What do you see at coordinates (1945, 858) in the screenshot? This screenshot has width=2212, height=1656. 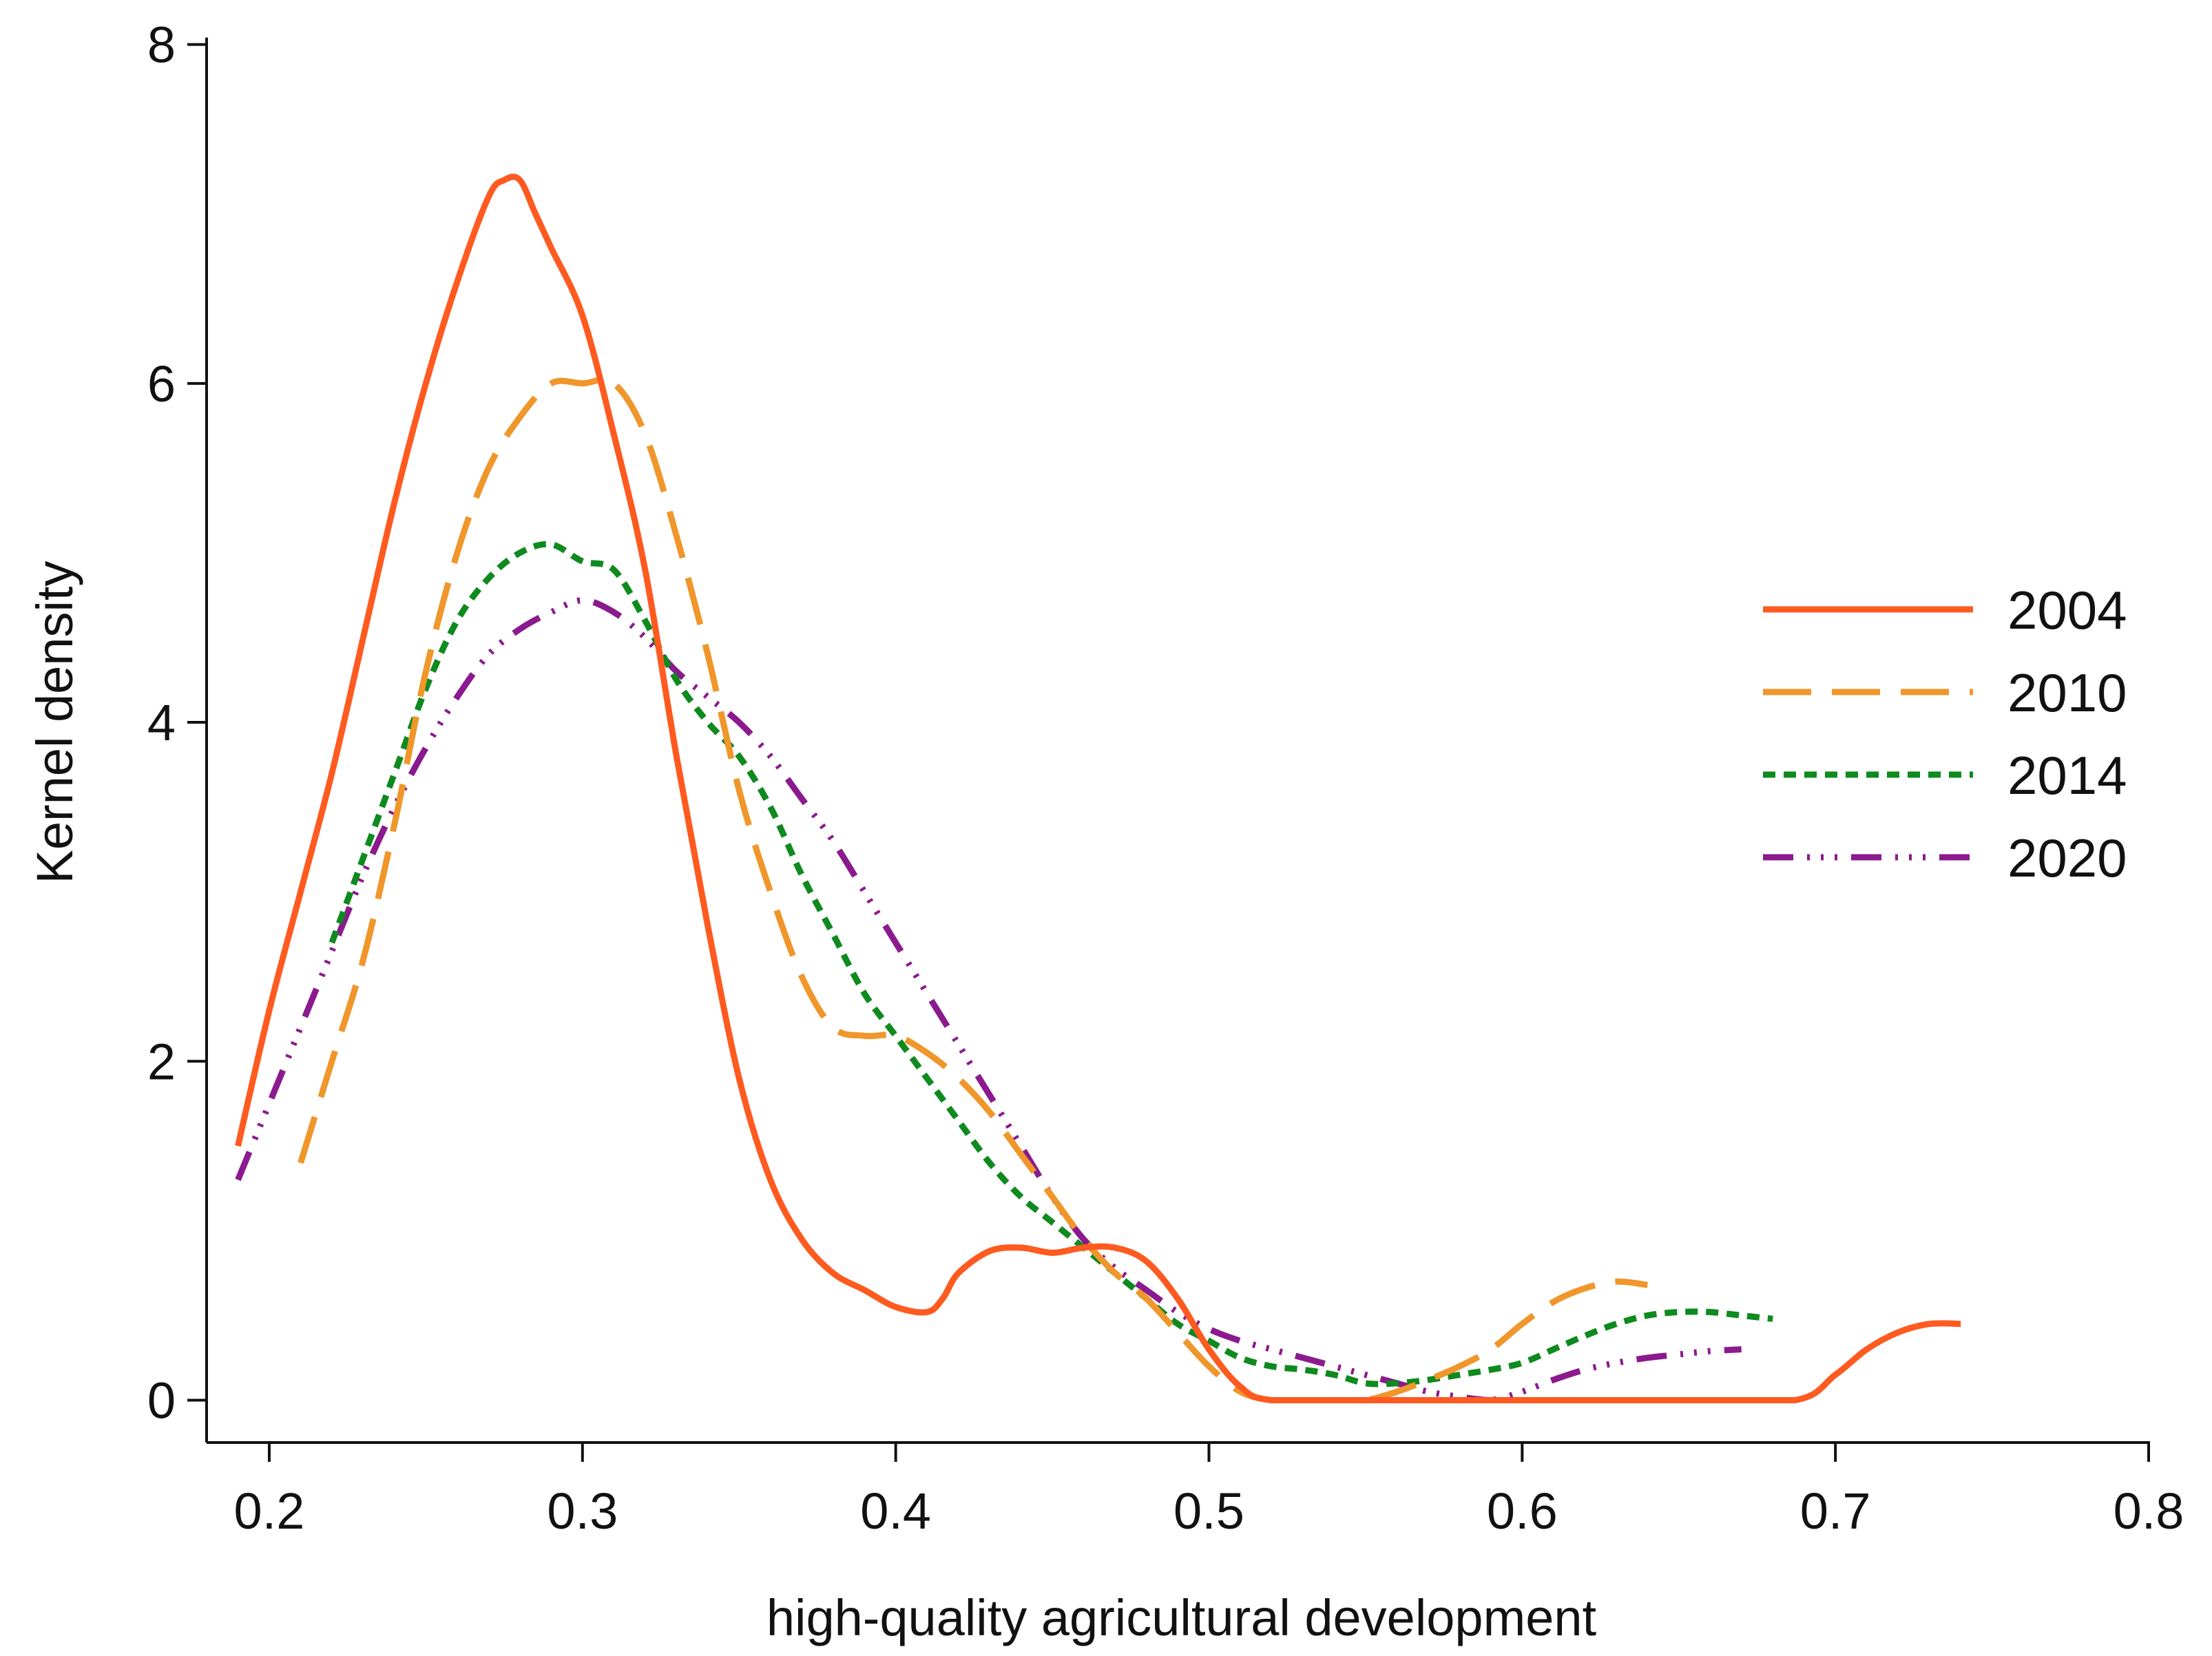 I see `legend-item-2020: 2020` at bounding box center [1945, 858].